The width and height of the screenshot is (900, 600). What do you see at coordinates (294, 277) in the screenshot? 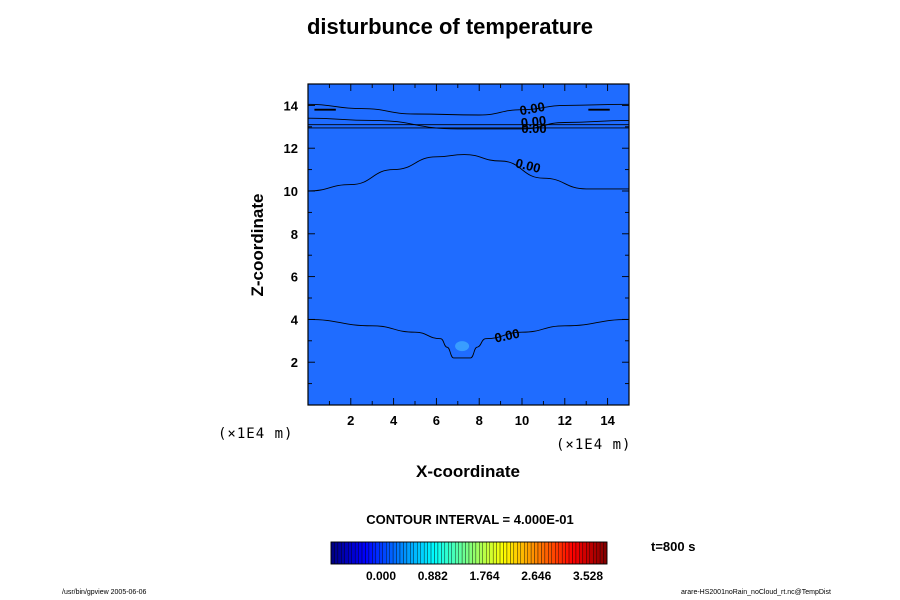
I see `y-tick-label: 6` at bounding box center [294, 277].